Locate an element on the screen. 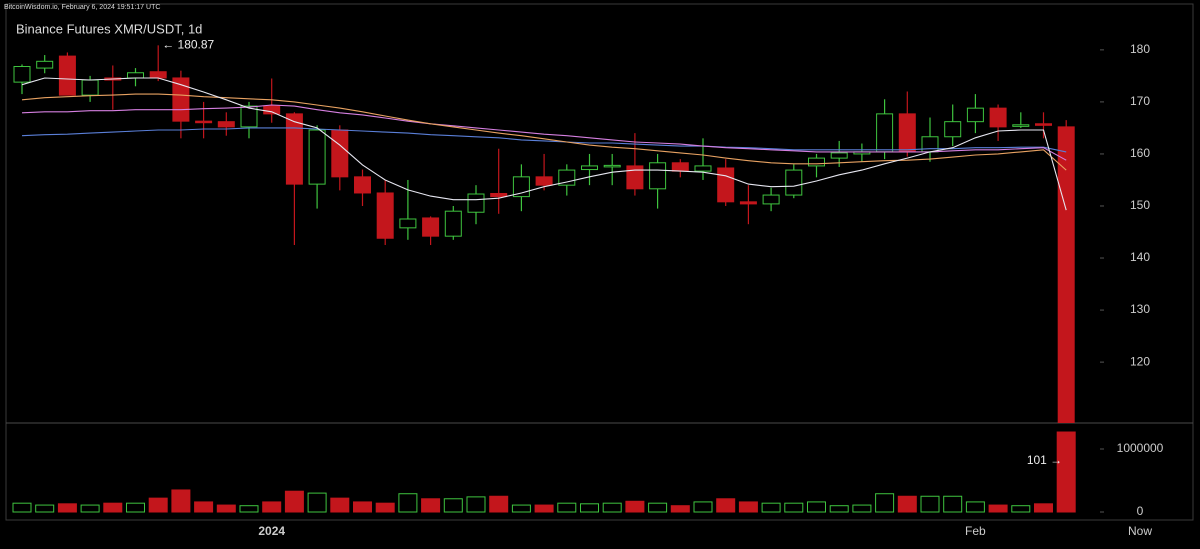 The image size is (1200, 549). y-tick-label: 120 is located at coordinates (1140, 361).